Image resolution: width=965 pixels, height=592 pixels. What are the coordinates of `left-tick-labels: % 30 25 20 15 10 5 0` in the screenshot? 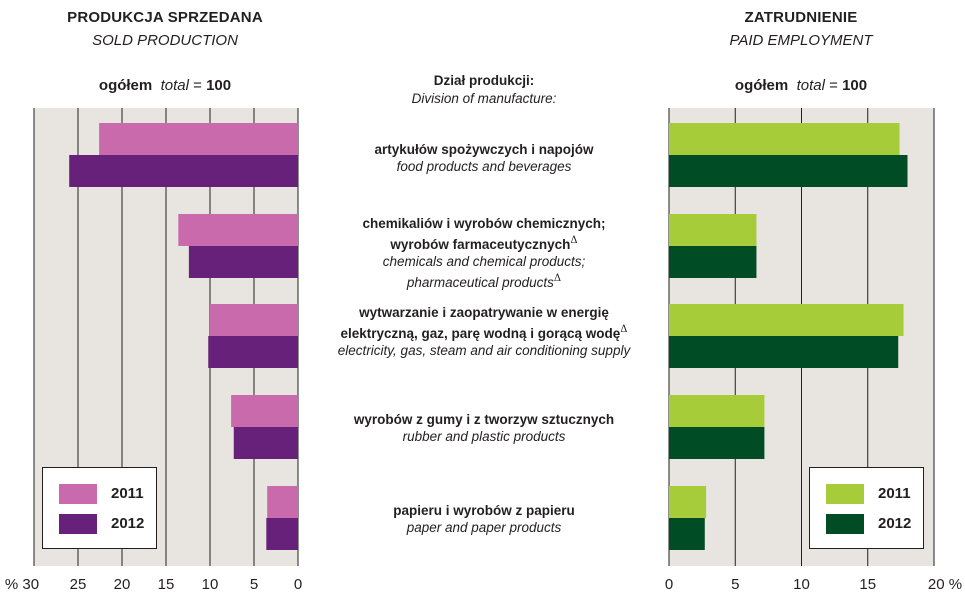 It's located at (153, 584).